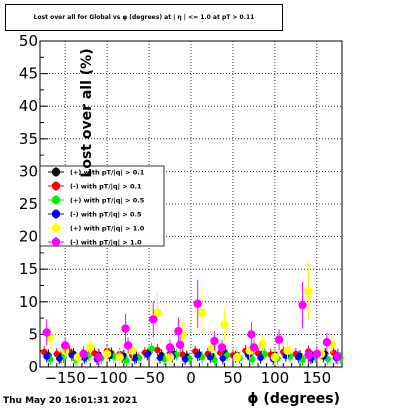 The width and height of the screenshot is (400, 410). I want to click on x-axis-ticks: −150 −100 −50 0 50 100 150, so click(191, 372).